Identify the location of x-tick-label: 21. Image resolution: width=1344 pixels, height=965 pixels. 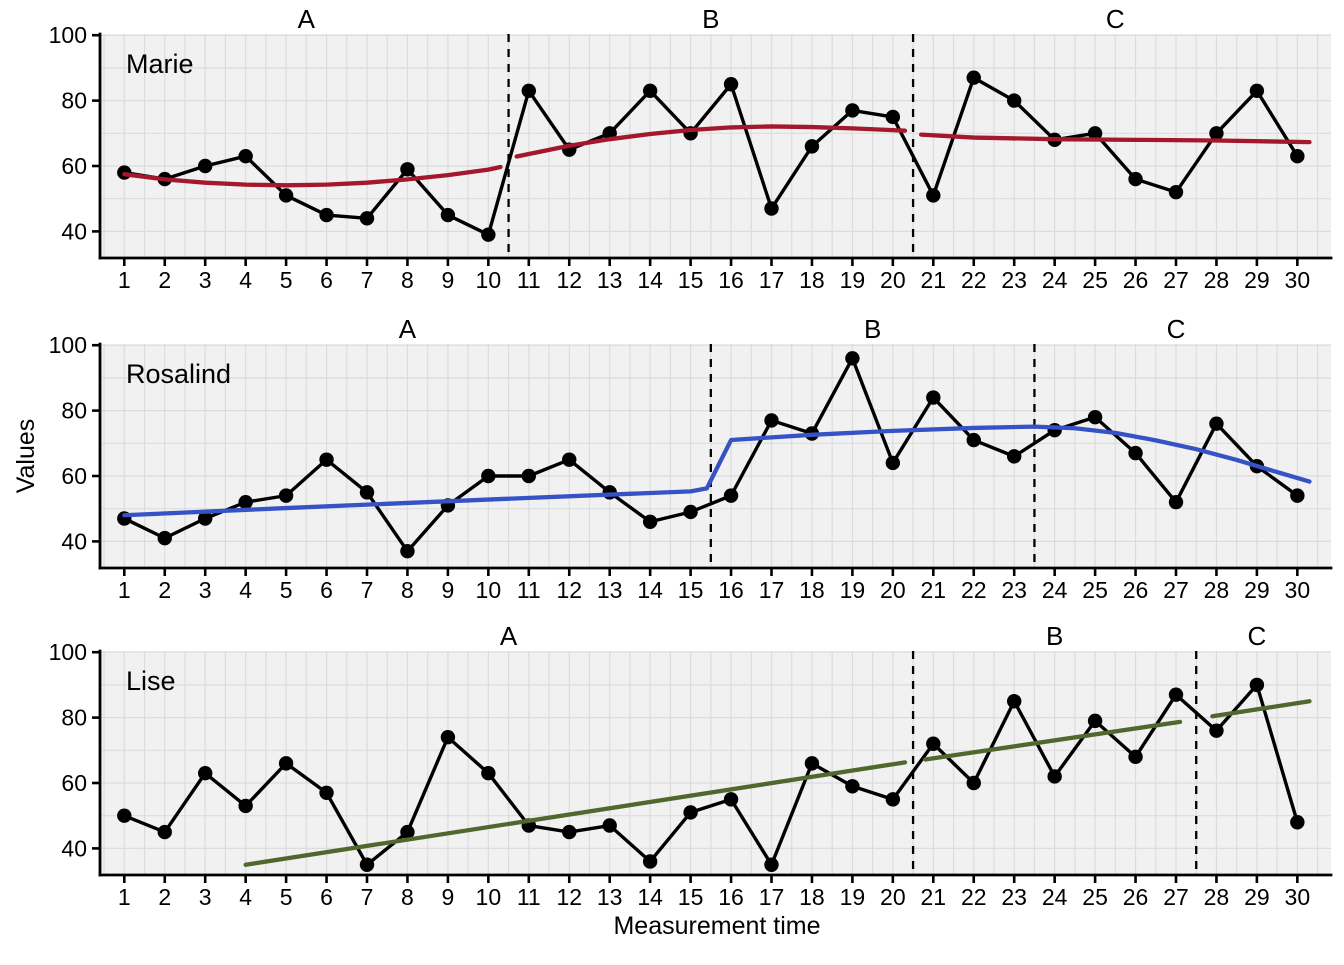
(934, 590).